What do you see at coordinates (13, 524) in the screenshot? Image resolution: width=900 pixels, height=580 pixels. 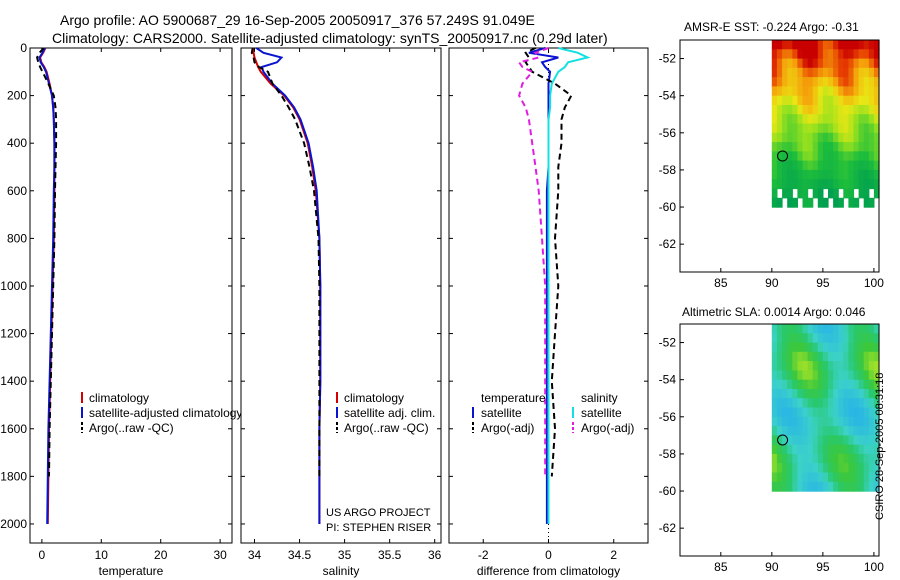 I see `y-tick-label: 2000` at bounding box center [13, 524].